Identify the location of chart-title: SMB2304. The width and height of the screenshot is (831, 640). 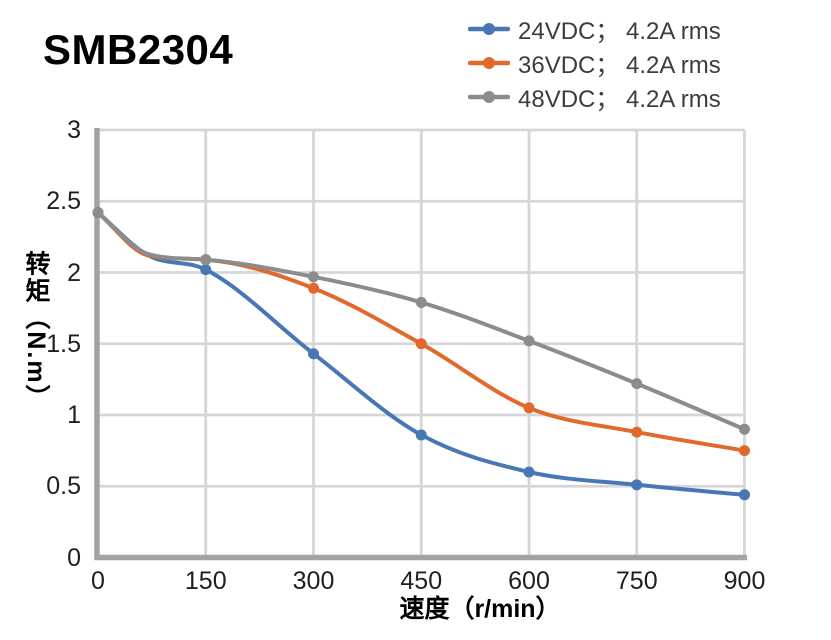
(138, 49).